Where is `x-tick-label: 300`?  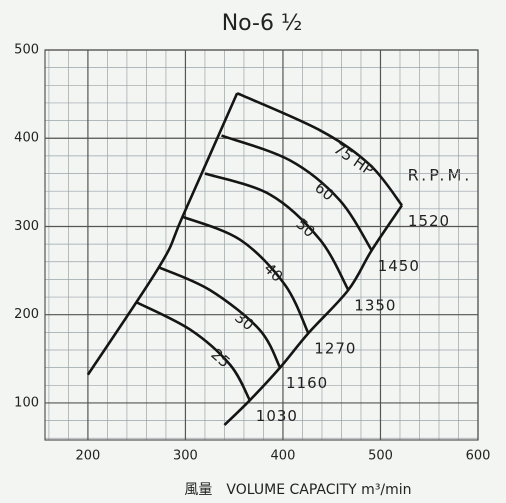 x-tick-label: 300 is located at coordinates (185, 456).